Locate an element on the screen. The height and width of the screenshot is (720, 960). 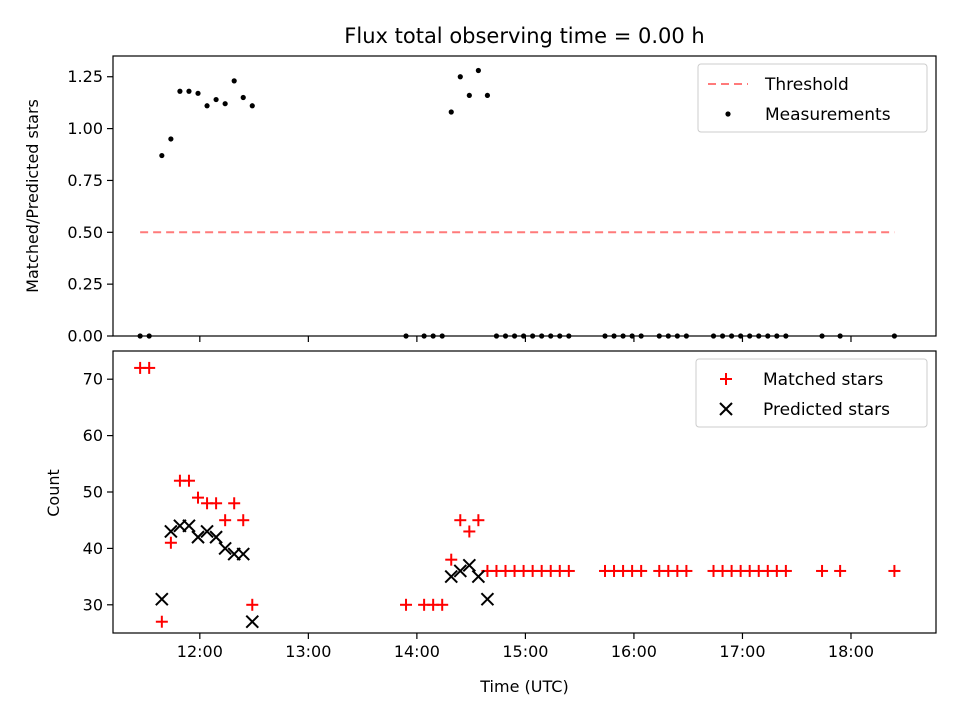
x-tick-label-4: 16:00 is located at coordinates (634, 651).